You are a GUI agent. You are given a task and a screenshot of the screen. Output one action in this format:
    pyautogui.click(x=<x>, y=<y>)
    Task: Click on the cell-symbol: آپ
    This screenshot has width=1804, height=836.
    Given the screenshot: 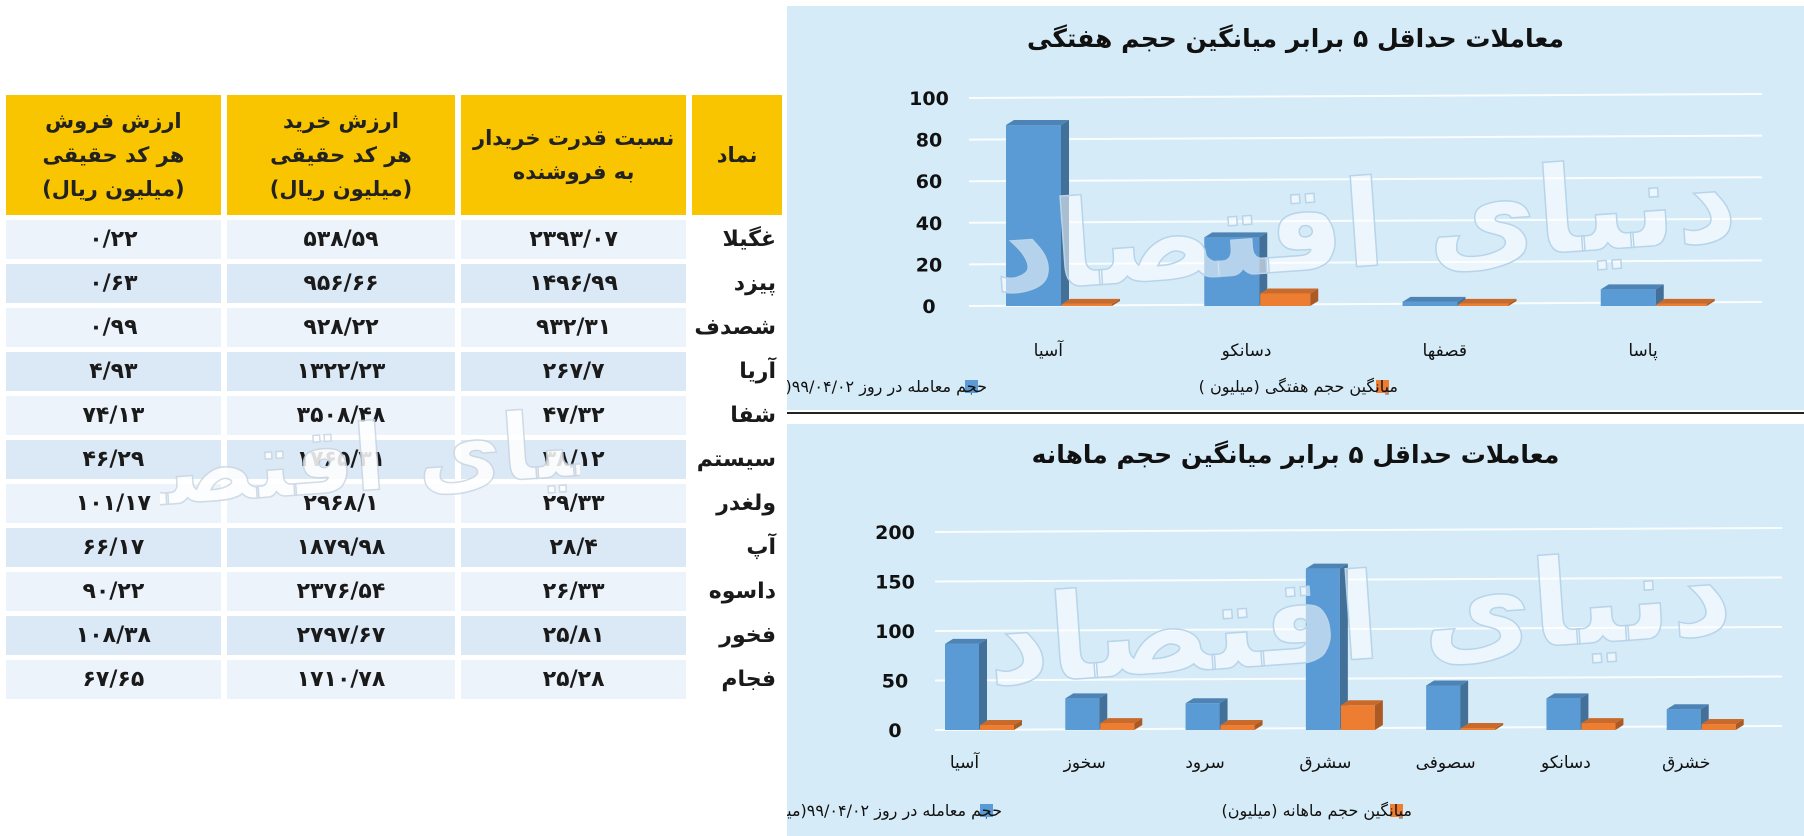 What is the action you would take?
    pyautogui.click(x=737, y=547)
    